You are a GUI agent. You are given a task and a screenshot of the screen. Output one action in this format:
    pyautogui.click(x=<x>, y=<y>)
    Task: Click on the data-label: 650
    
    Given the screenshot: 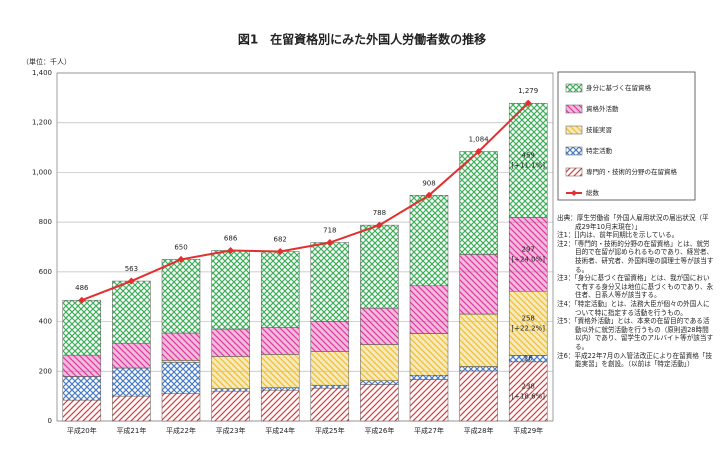 What is the action you would take?
    pyautogui.click(x=180, y=247)
    